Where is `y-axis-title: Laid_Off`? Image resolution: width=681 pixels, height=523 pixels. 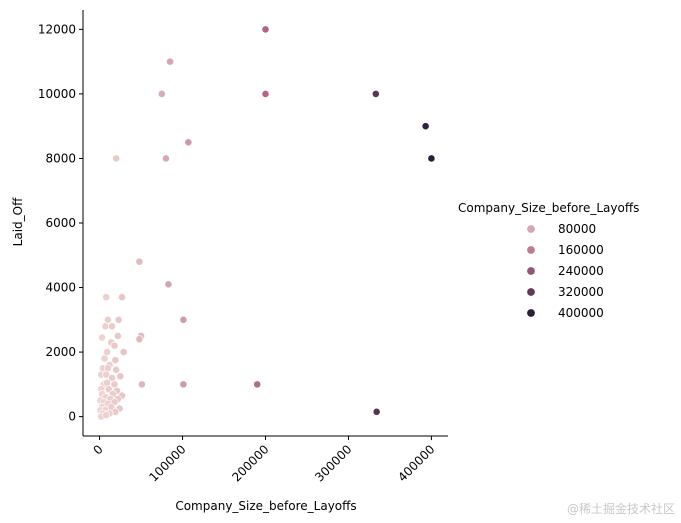
y-axis-title: Laid_Off is located at coordinates (18, 221).